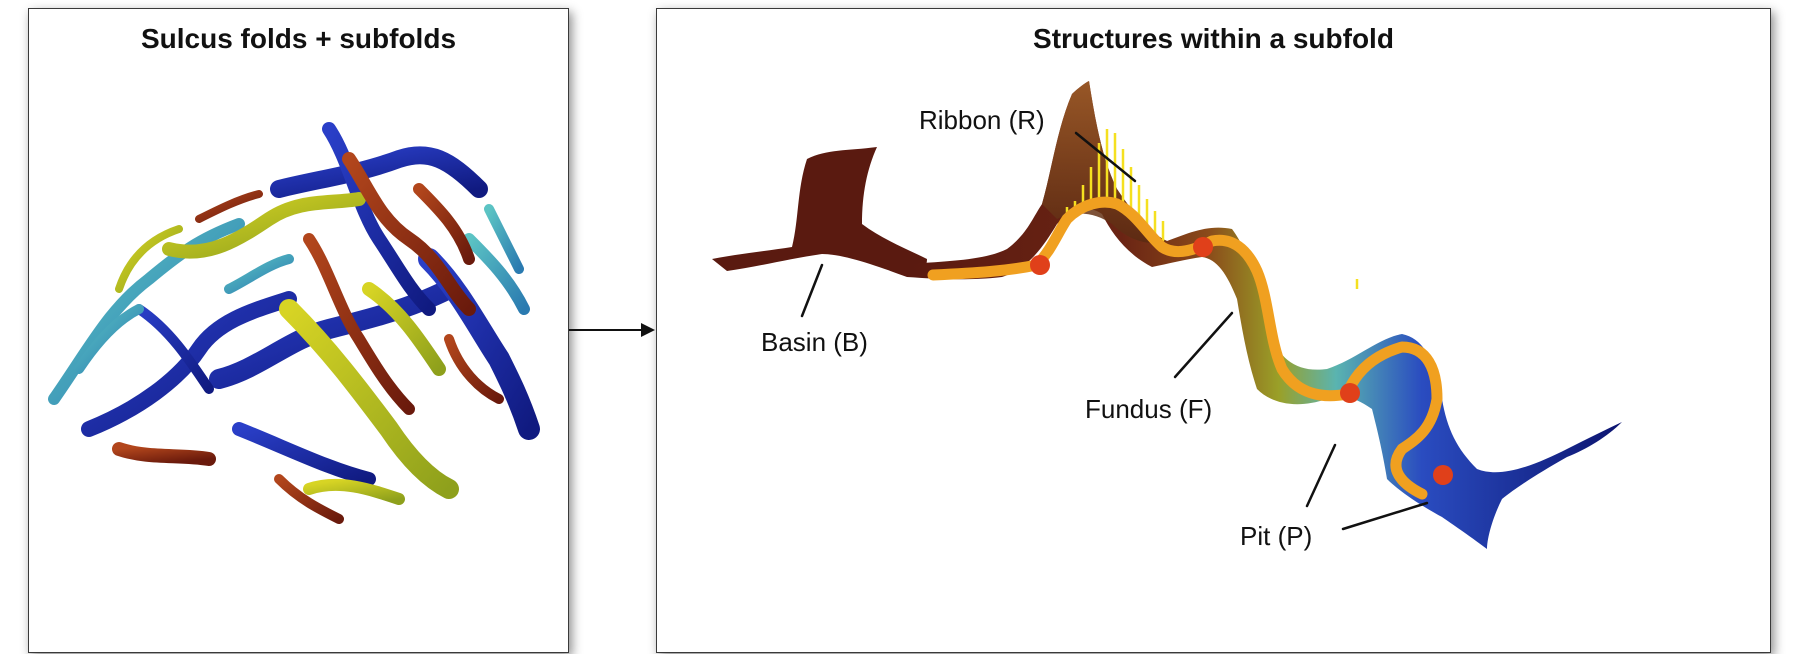 Image resolution: width=1799 pixels, height=654 pixels. I want to click on label-basin: Basin (B), so click(814, 342).